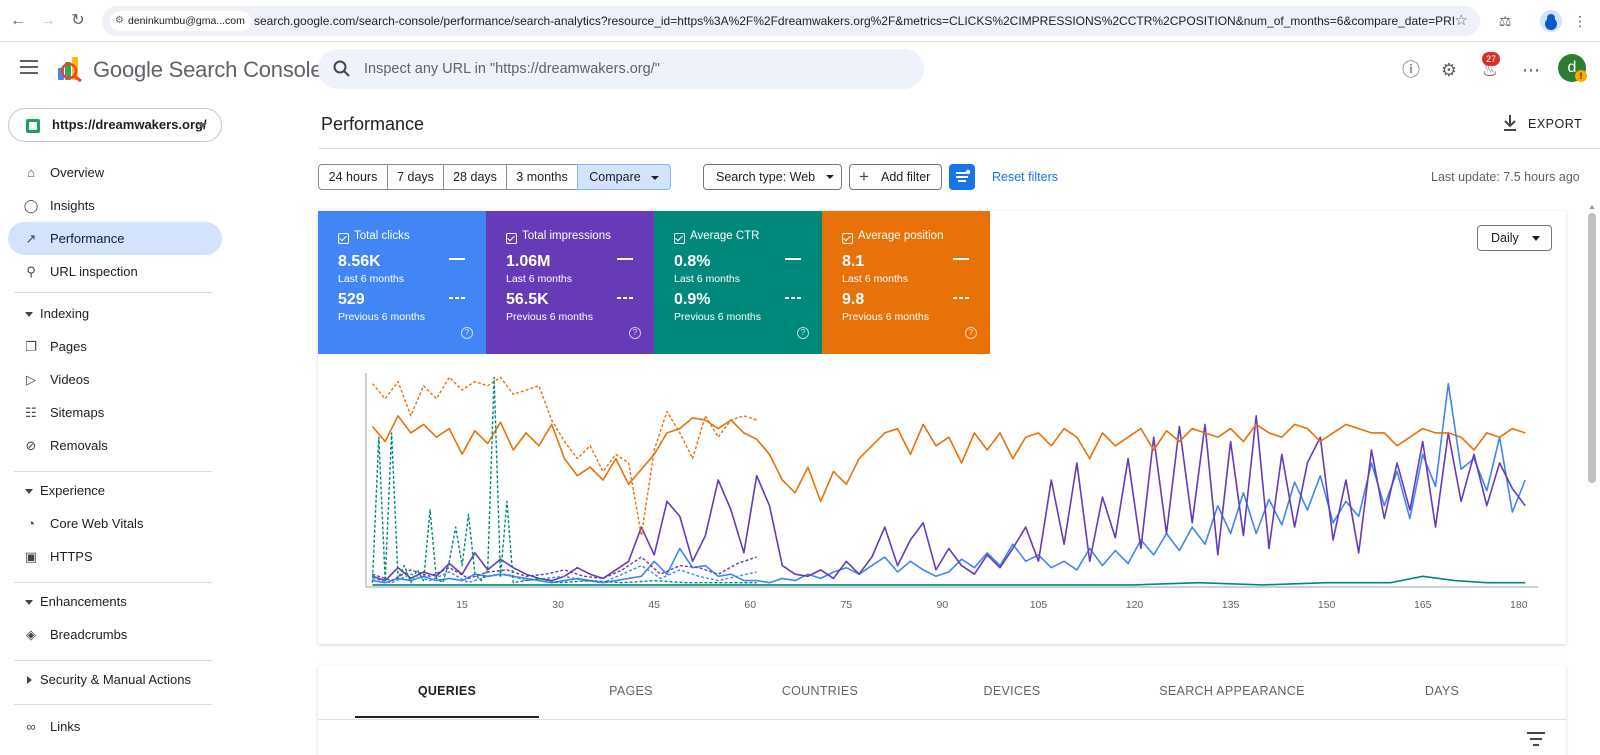 This screenshot has width=1600, height=755. Describe the element at coordinates (115, 205) in the screenshot. I see `sidebar-item-insights: ◯ Insights` at that location.